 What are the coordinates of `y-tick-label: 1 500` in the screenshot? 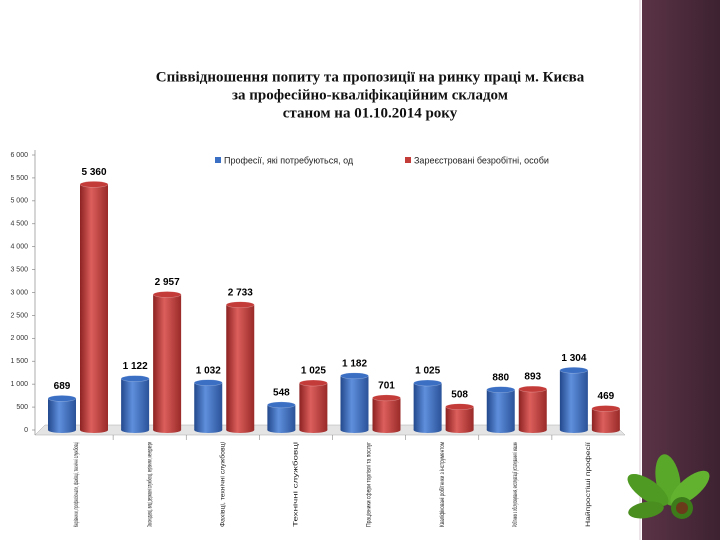 It's located at (19, 361).